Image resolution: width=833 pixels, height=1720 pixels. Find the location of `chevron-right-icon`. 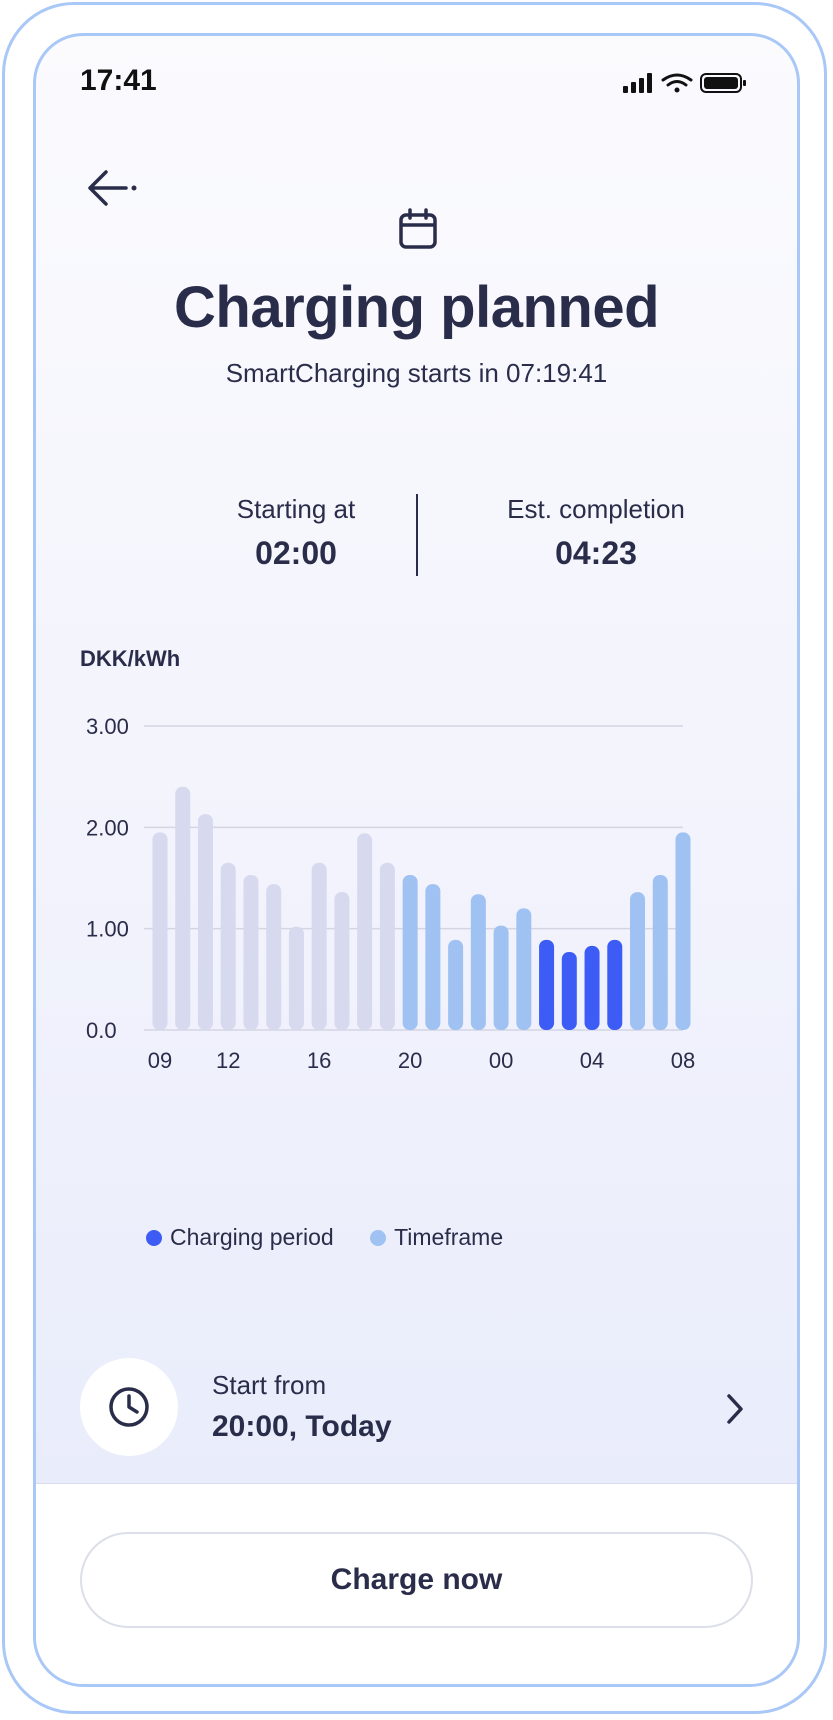

chevron-right-icon is located at coordinates (735, 1411).